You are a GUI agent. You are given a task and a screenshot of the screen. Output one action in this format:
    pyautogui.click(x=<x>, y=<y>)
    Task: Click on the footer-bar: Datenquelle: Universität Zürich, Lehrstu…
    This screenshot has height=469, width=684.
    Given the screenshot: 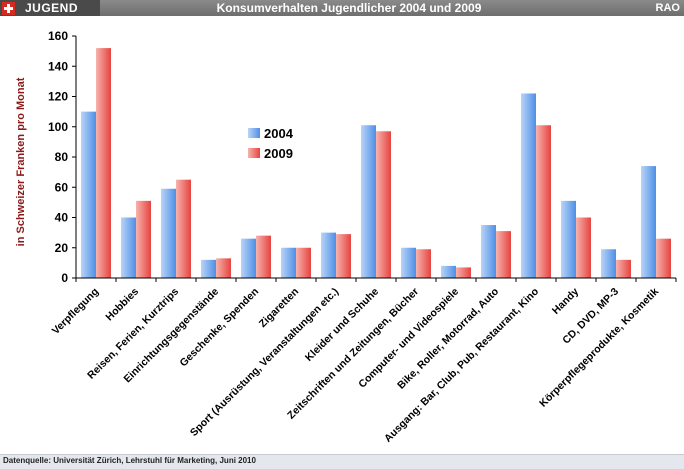 What is the action you would take?
    pyautogui.click(x=342, y=461)
    